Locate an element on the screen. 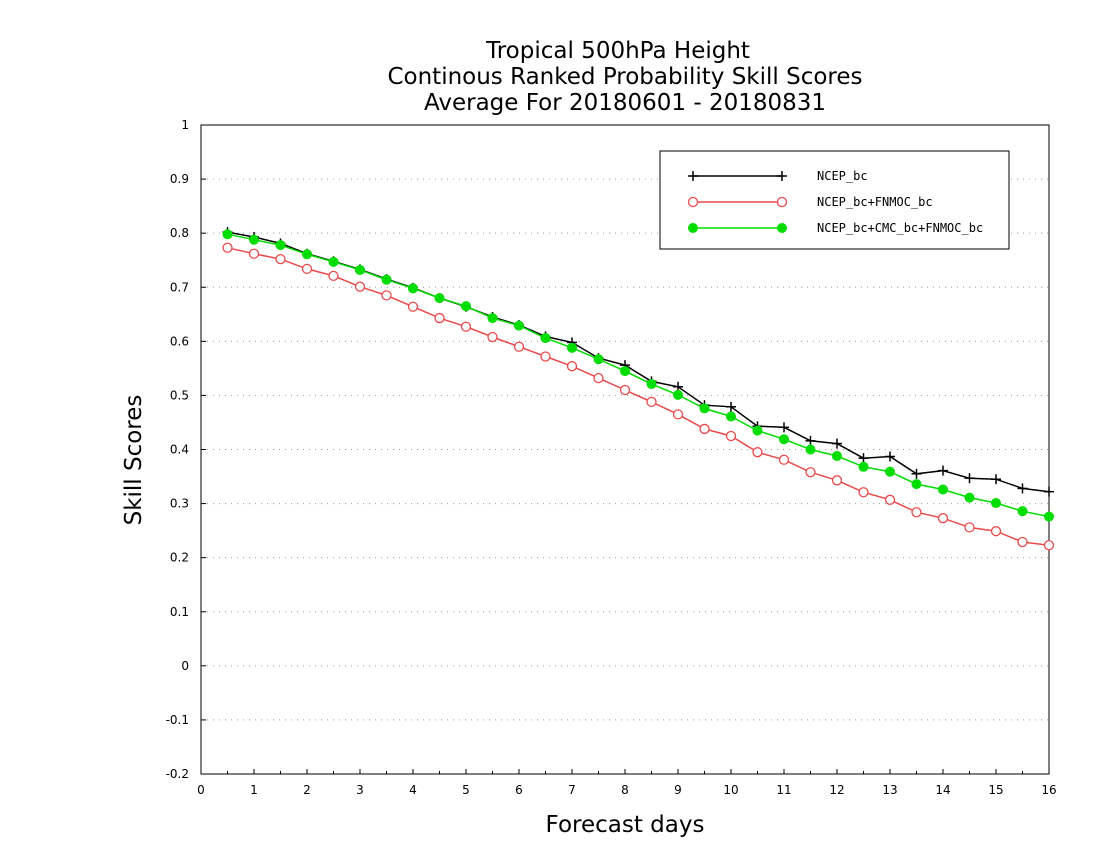  x-tick-label: 14 is located at coordinates (942, 790).